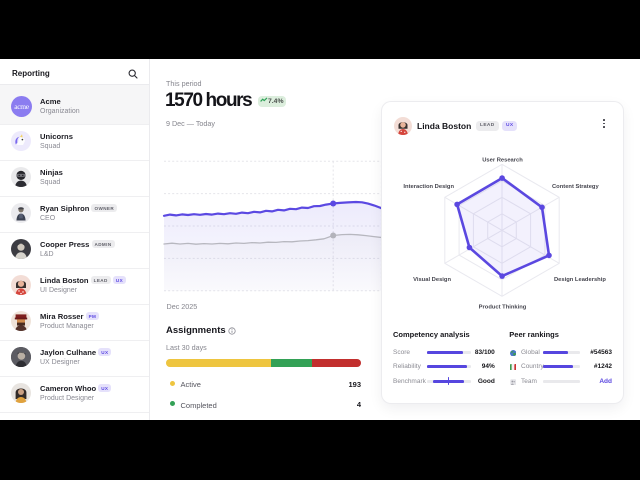  What do you see at coordinates (575, 187) in the screenshot?
I see `svg-text: Content Strategy` at bounding box center [575, 187].